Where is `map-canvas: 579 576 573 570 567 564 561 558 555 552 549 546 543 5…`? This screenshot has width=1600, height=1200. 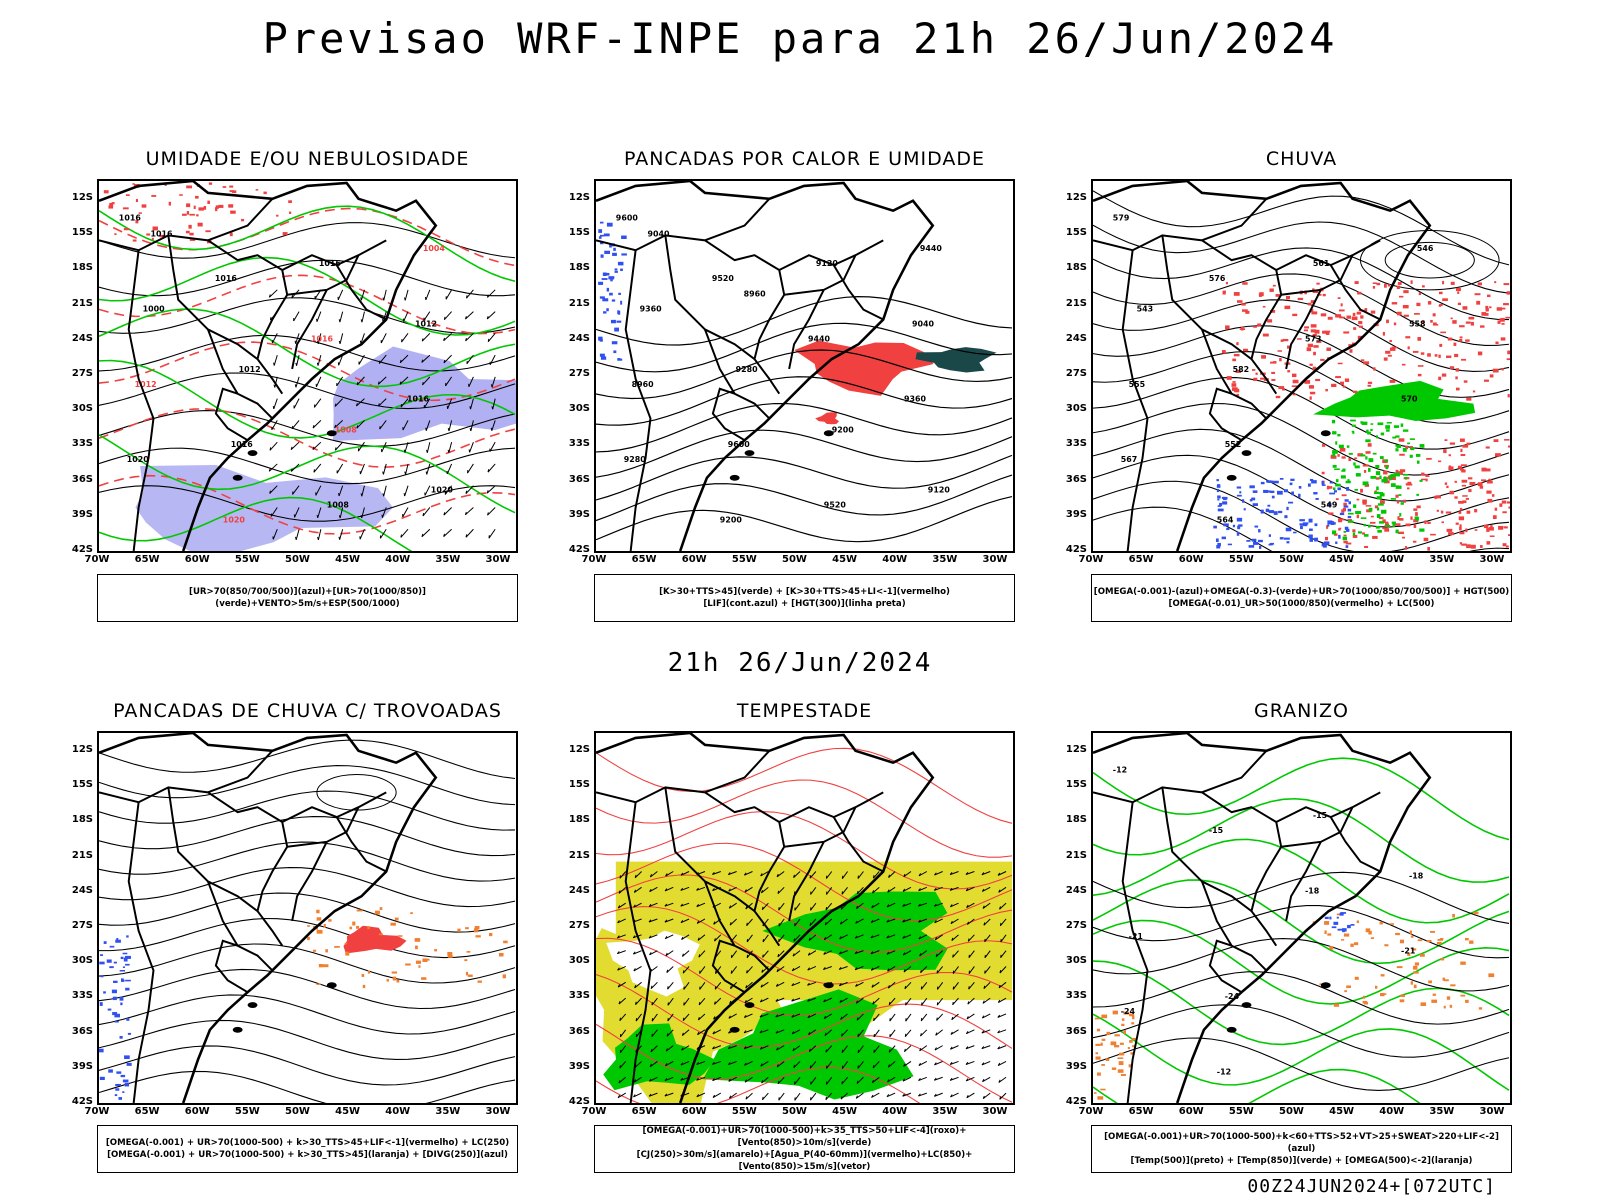 map-canvas: 579 576 573 570 567 564 561 558 555 552 549 546 543 5… is located at coordinates (1301, 366).